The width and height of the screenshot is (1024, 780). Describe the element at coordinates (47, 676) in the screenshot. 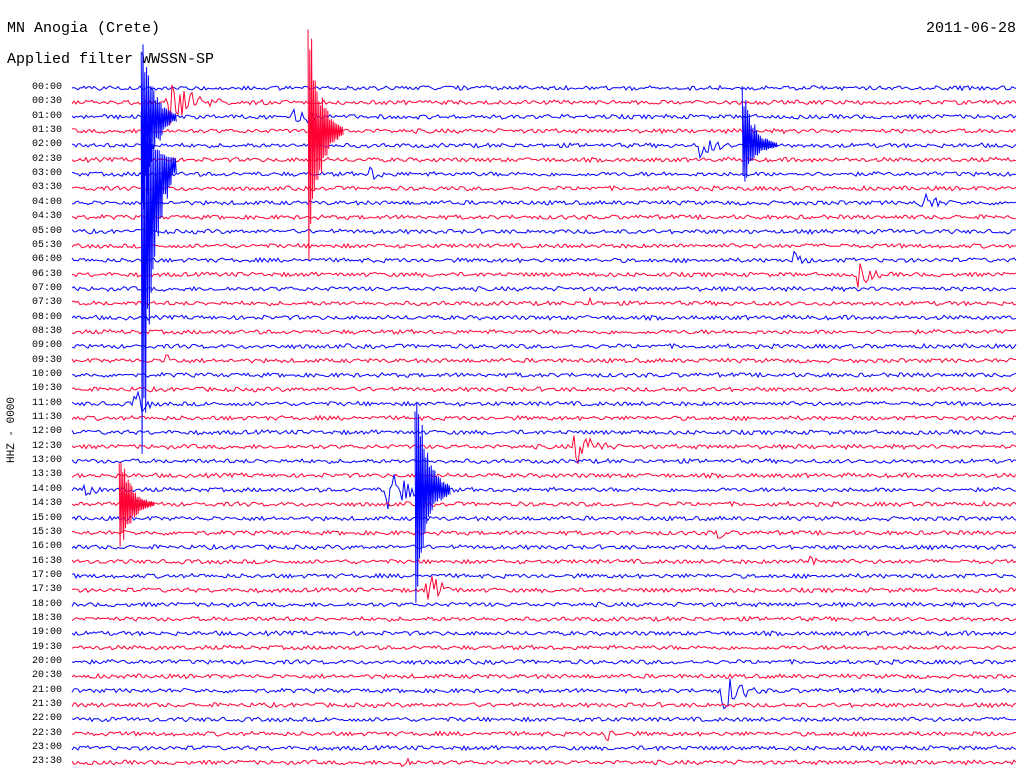

I see `time-label: 20:30` at that location.